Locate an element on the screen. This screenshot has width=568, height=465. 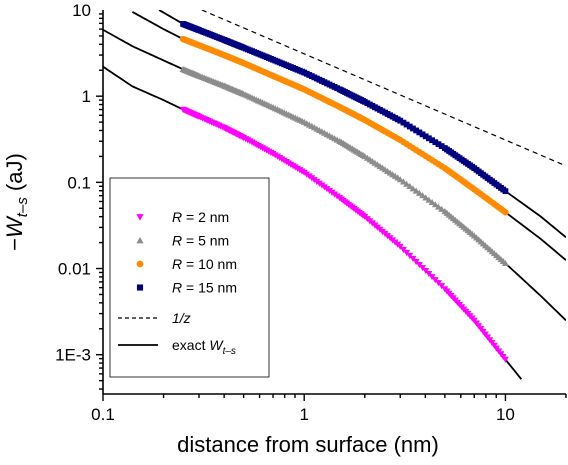
legend-label-R15: R = 15 nm is located at coordinates (204, 288).